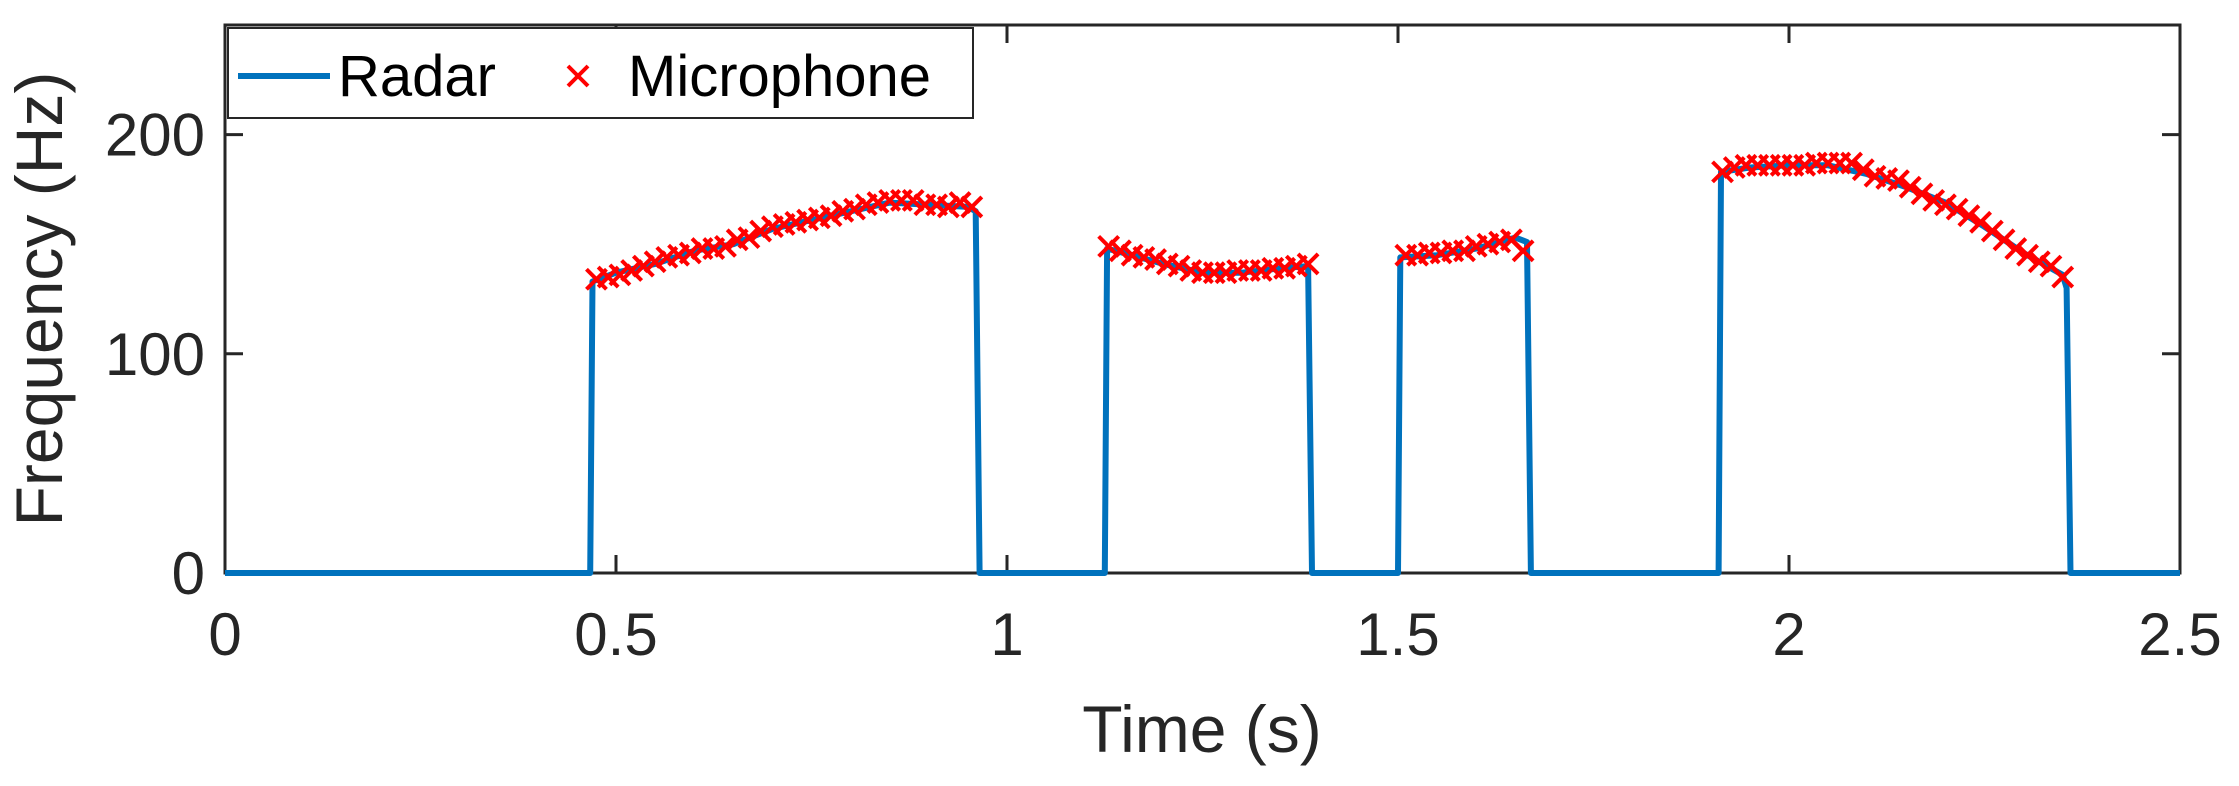  Describe the element at coordinates (188, 573) in the screenshot. I see `y-tick-label: 0` at that location.